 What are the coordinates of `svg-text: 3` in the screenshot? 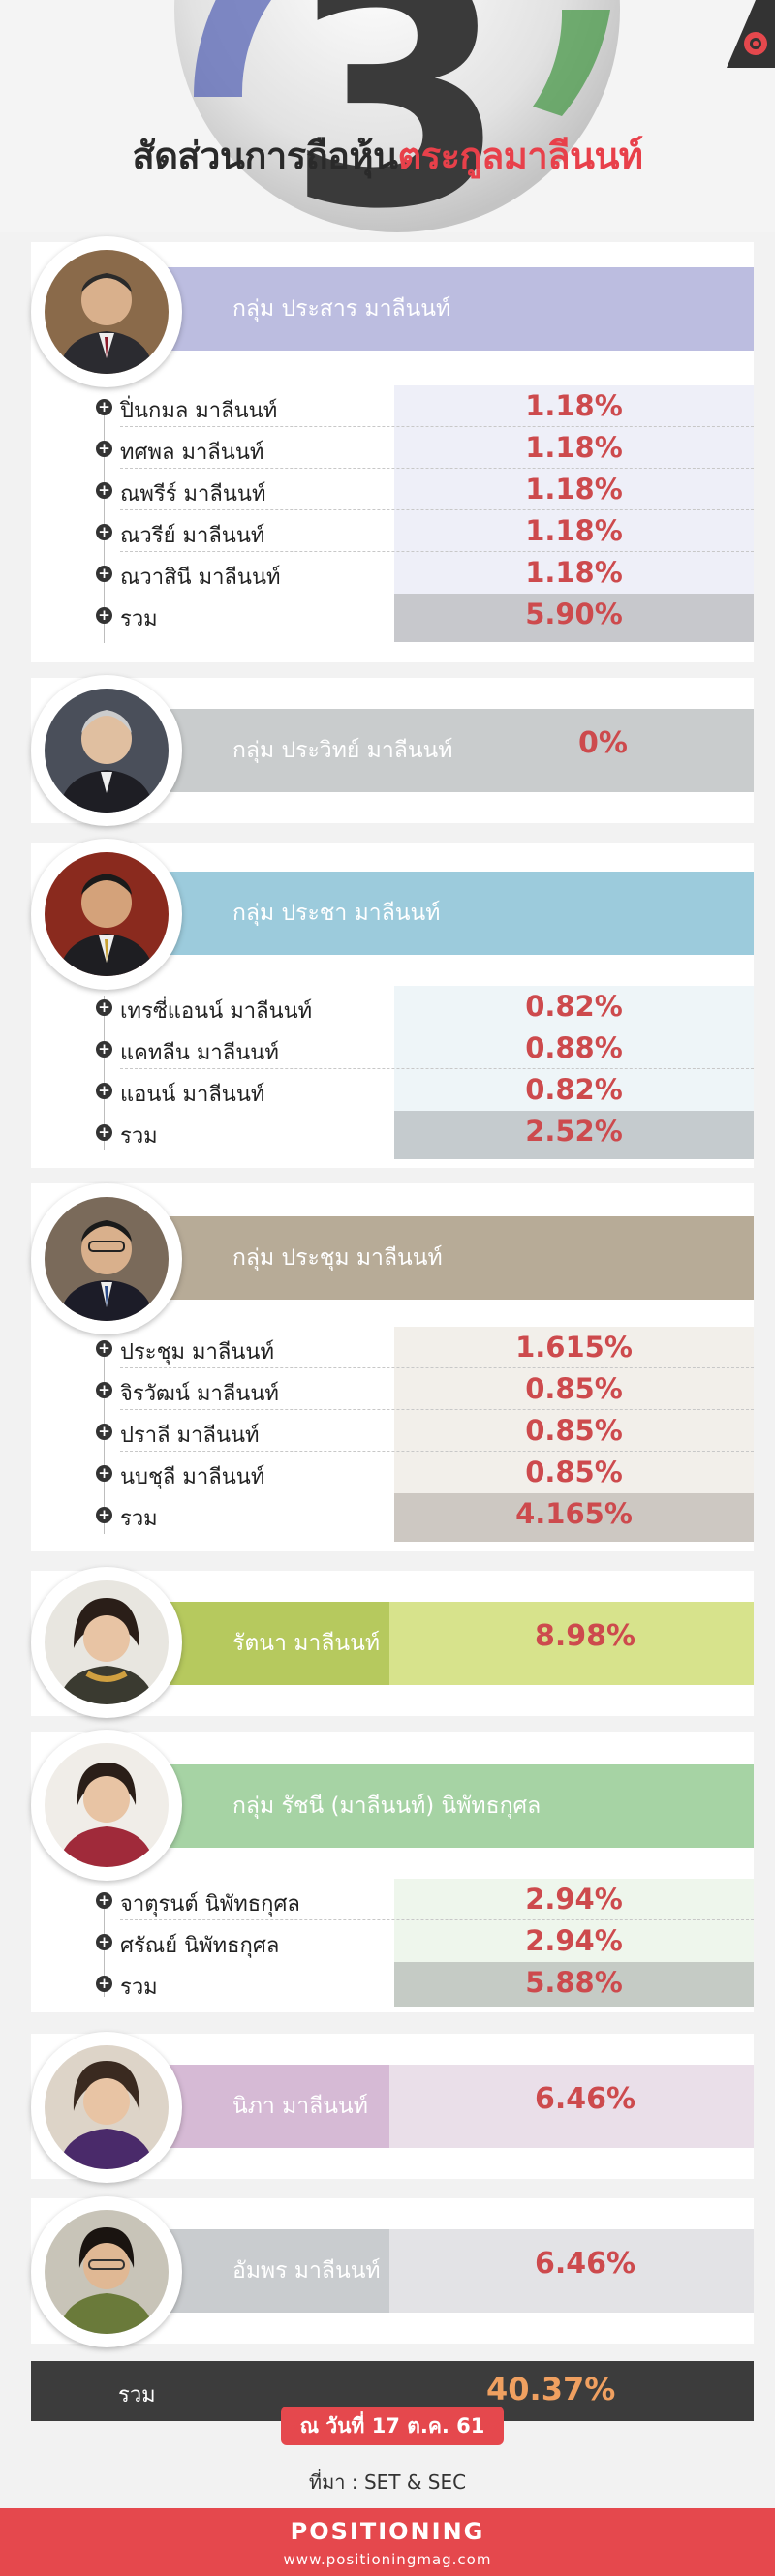 It's located at (397, 116).